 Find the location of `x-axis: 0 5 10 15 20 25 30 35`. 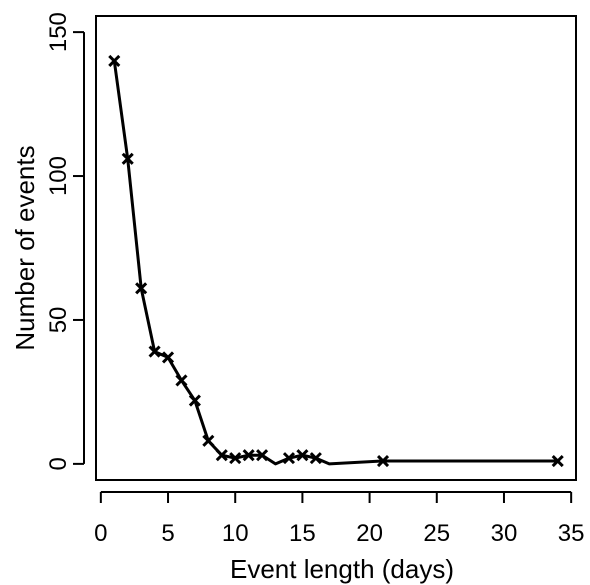

x-axis: 0 5 10 15 20 25 30 35 is located at coordinates (339, 519).